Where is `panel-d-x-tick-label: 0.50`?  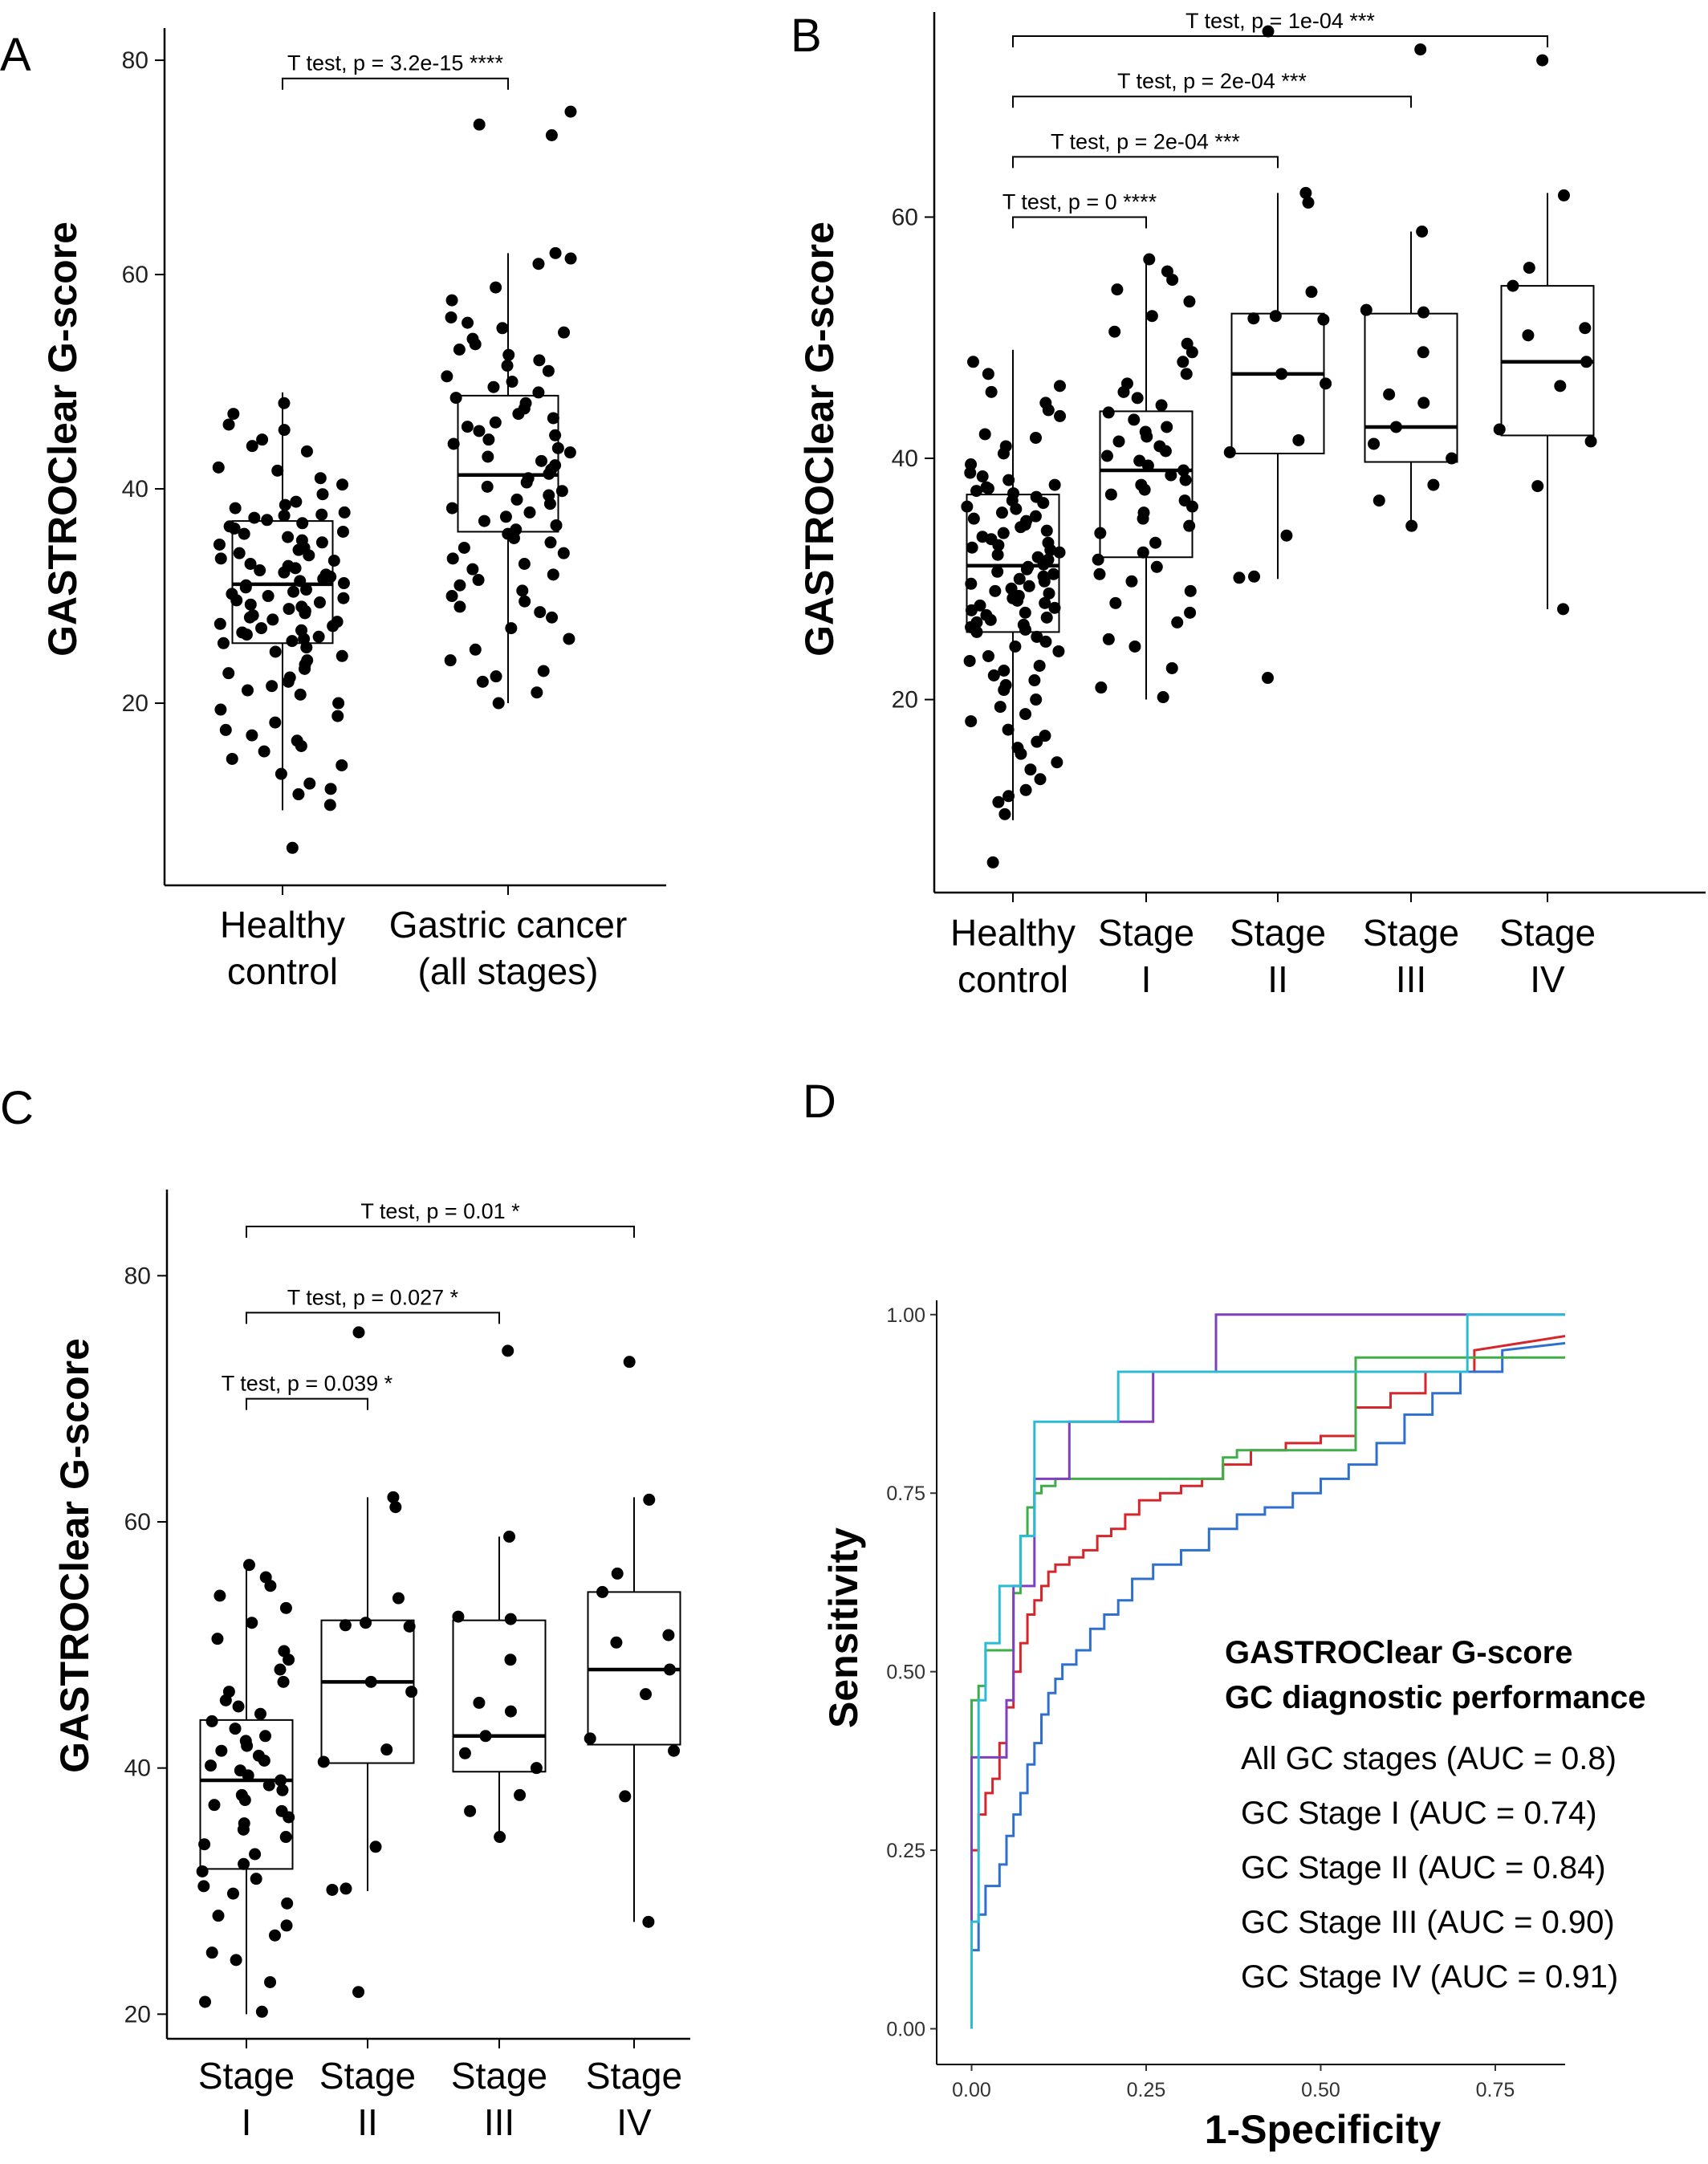 panel-d-x-tick-label: 0.50 is located at coordinates (1320, 2090).